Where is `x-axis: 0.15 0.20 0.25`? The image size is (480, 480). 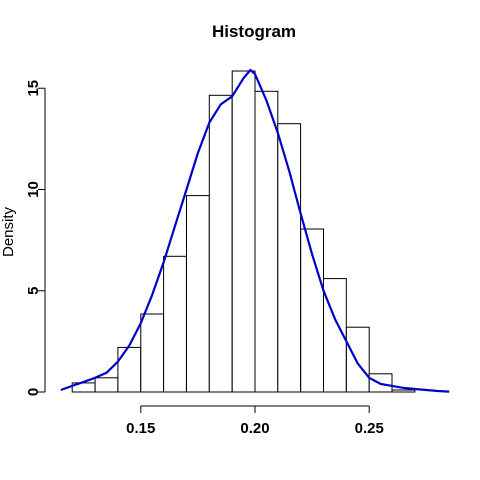
x-axis: 0.15 0.20 0.25 is located at coordinates (255, 421).